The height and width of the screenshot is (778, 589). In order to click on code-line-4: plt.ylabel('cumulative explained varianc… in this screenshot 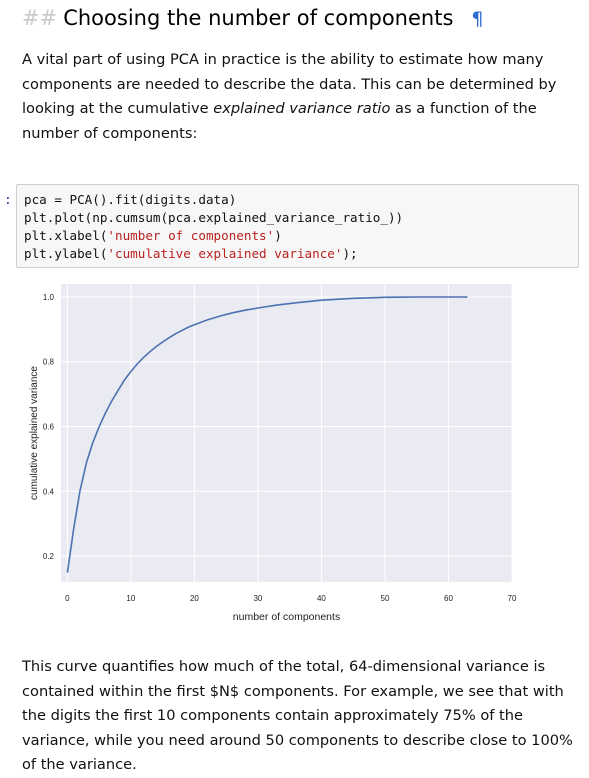, I will do `click(301, 254)`.